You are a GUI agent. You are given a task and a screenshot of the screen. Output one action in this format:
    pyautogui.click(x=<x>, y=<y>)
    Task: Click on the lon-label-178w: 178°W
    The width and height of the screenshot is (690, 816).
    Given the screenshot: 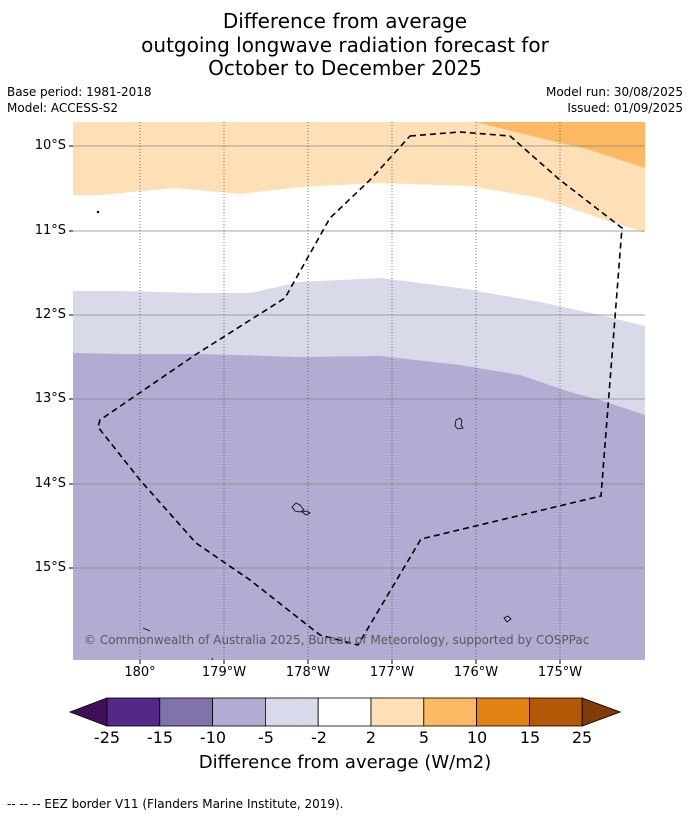 What is the action you would take?
    pyautogui.click(x=308, y=672)
    